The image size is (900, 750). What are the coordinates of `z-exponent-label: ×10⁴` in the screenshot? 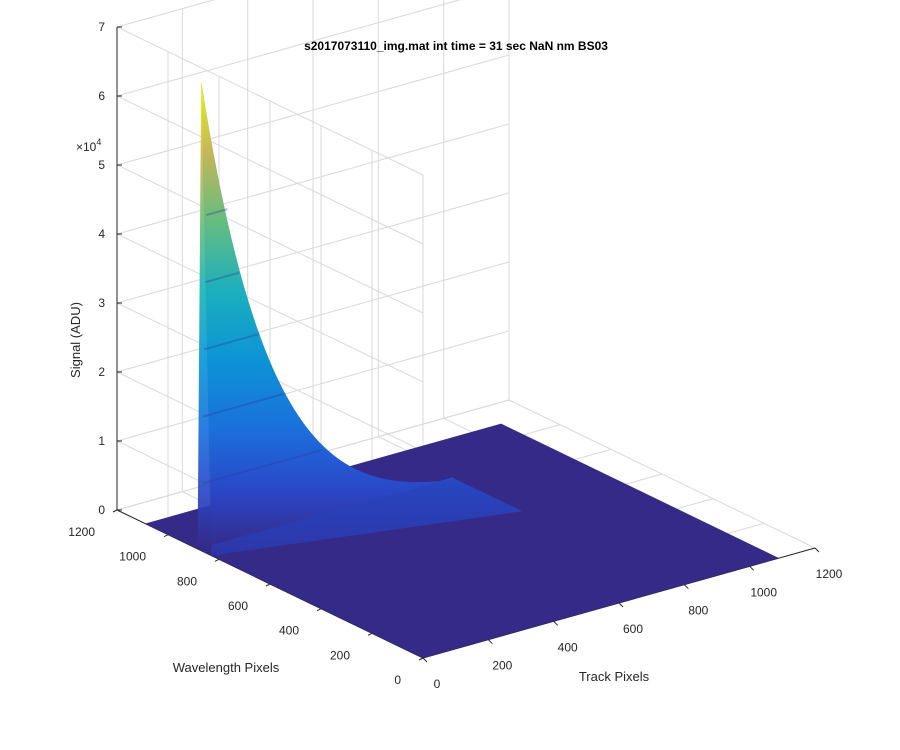 It's located at (88, 145).